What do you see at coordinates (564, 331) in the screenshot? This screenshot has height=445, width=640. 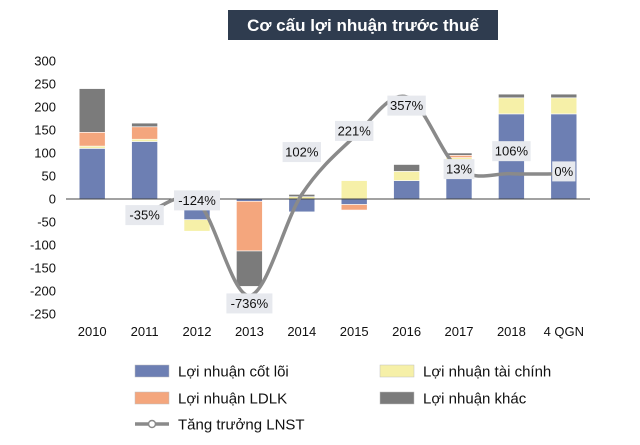 I see `x-tick-label-9: 4 QGN` at bounding box center [564, 331].